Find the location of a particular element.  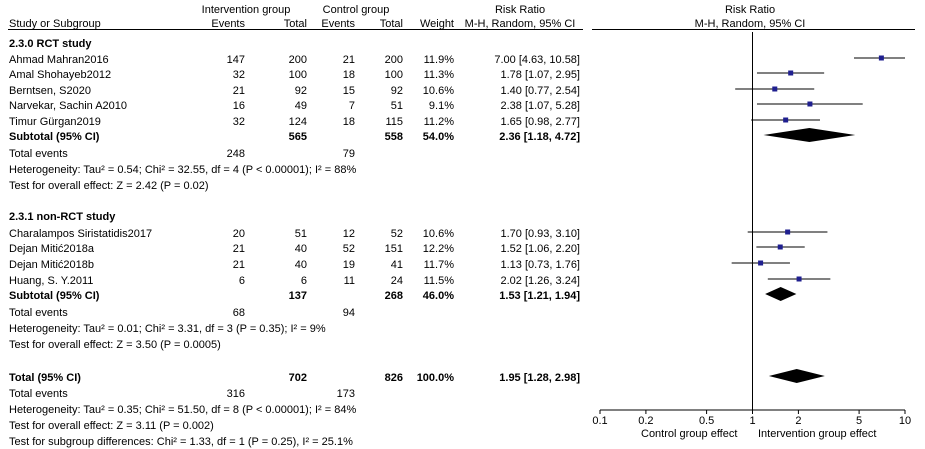

int-total: 6 is located at coordinates (303, 281).